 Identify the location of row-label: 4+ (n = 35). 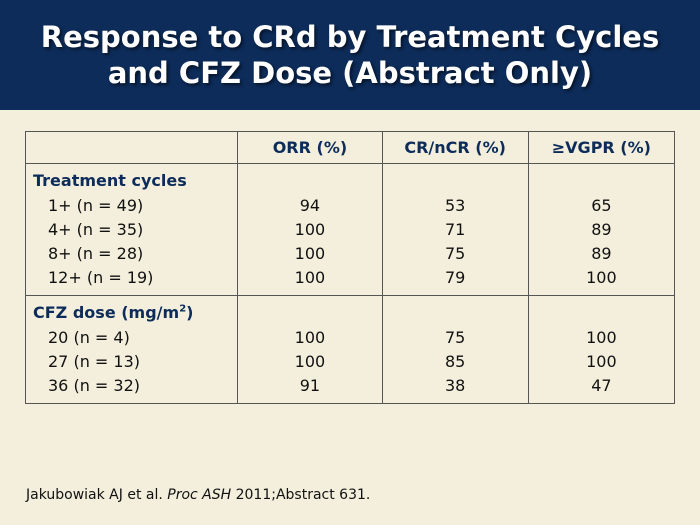
(131, 229).